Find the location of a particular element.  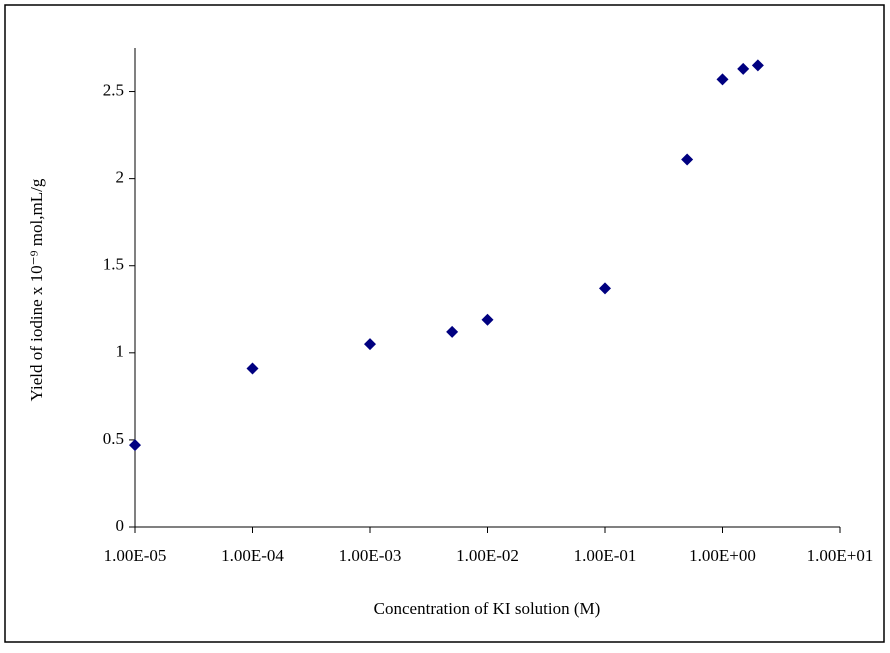

x-tick-label: 1.00E-02 is located at coordinates (487, 555).